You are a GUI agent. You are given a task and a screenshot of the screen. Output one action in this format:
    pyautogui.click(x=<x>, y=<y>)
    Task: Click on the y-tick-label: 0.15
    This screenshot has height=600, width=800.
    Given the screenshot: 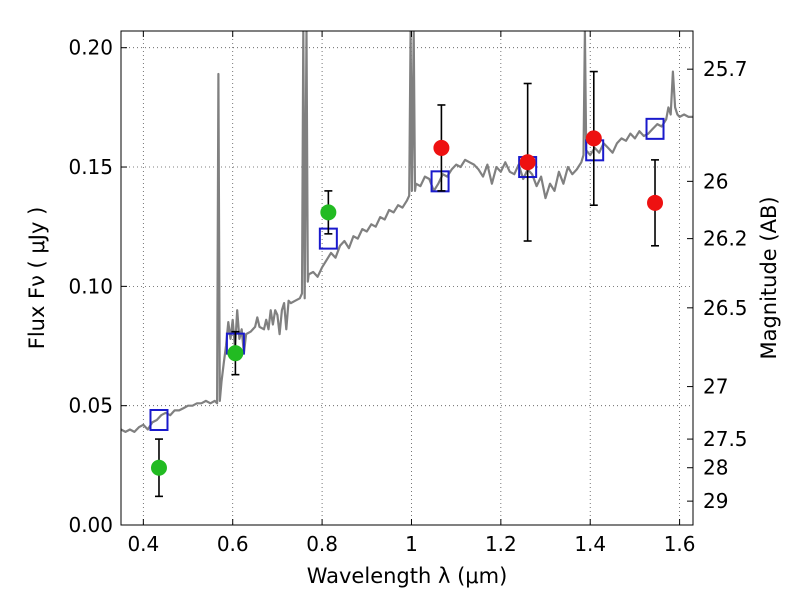 What is the action you would take?
    pyautogui.click(x=90, y=167)
    